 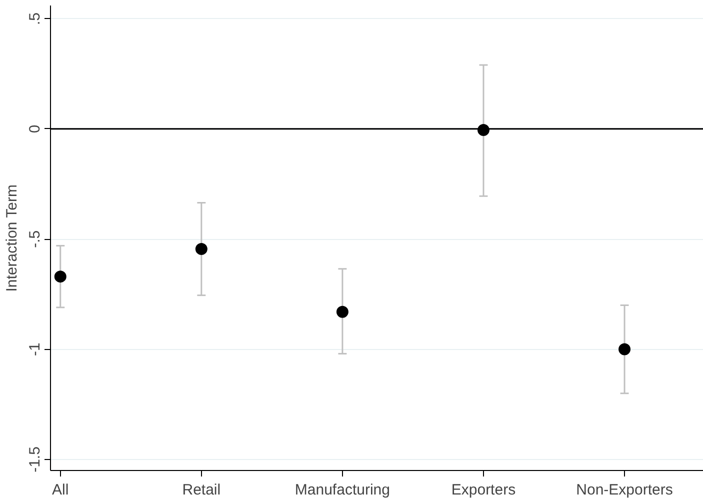 I want to click on x-tick-label: All, so click(x=60, y=490).